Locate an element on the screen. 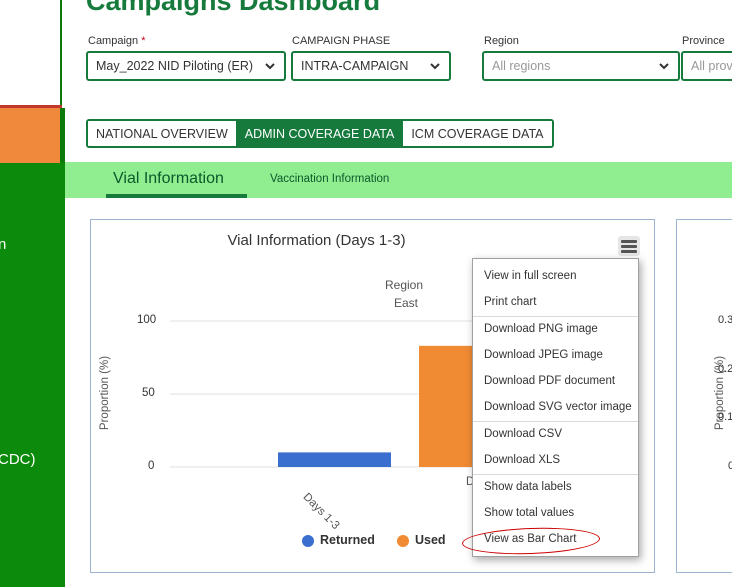 The height and width of the screenshot is (587, 732). subtab-vial-information: Vial Information is located at coordinates (168, 178).